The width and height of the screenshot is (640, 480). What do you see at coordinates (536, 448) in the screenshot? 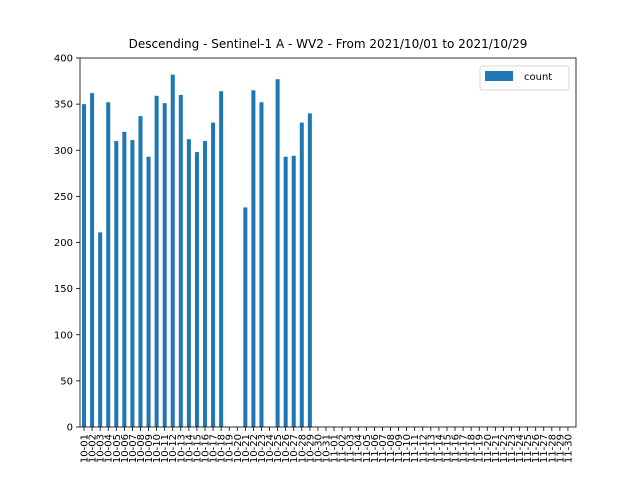
I see `x-tick-label: 11-26` at bounding box center [536, 448].